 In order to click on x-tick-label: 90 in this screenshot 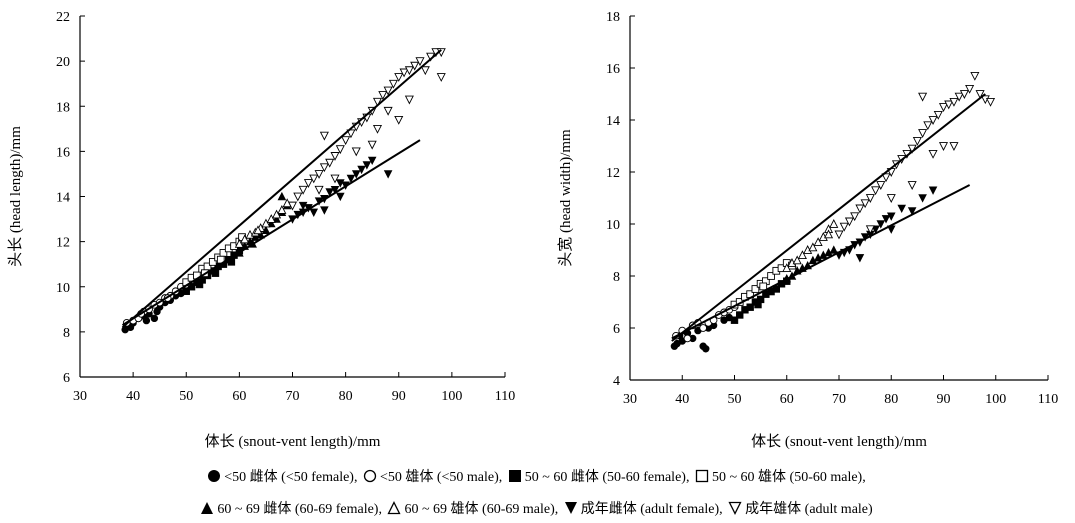, I will do `click(399, 396)`.